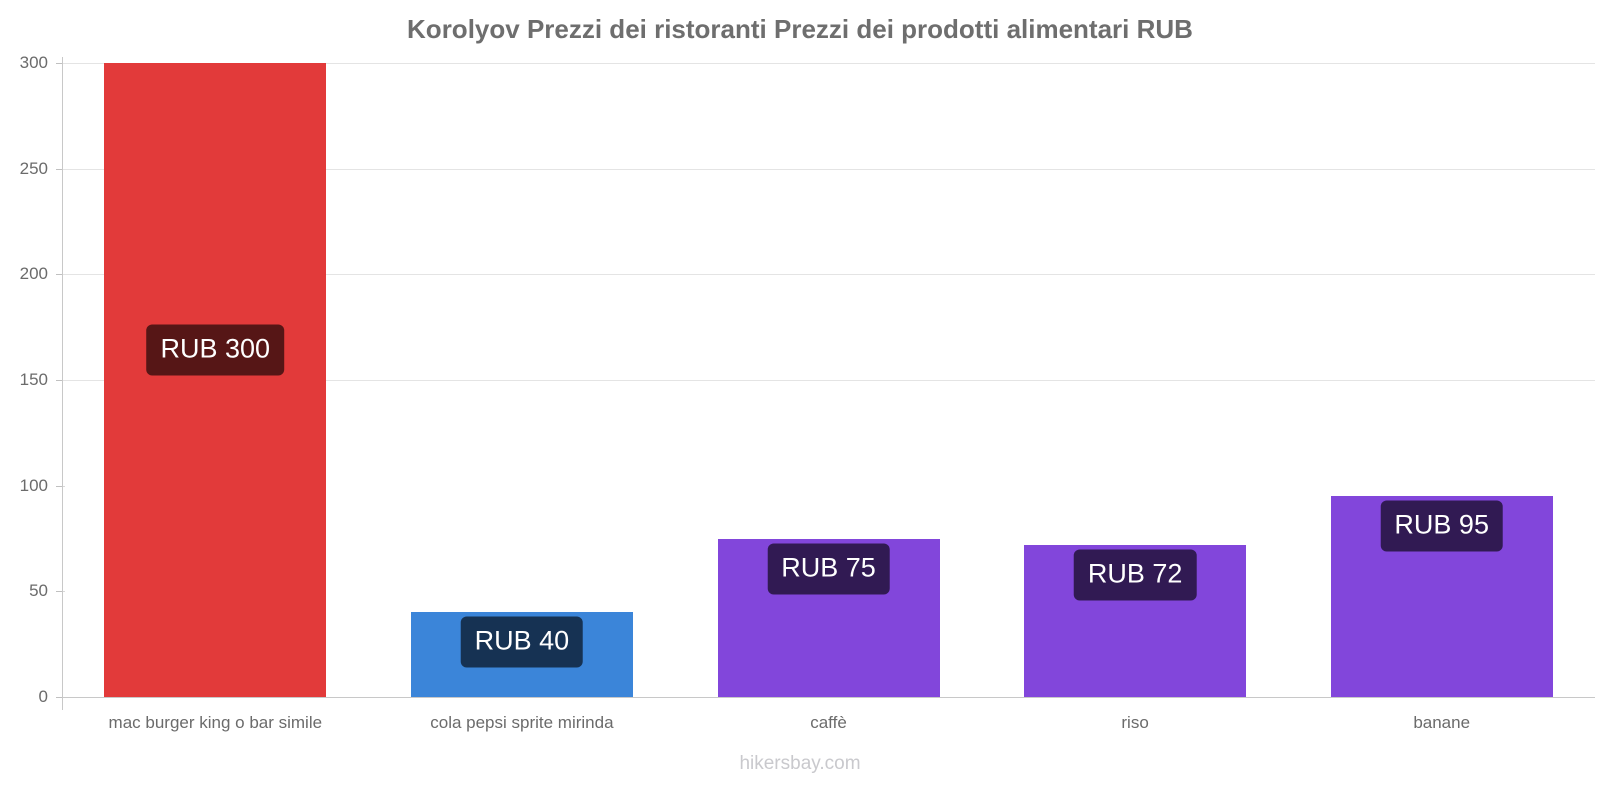 This screenshot has height=800, width=1600. Describe the element at coordinates (1441, 526) in the screenshot. I see `value-label-4: RUB 95` at that location.